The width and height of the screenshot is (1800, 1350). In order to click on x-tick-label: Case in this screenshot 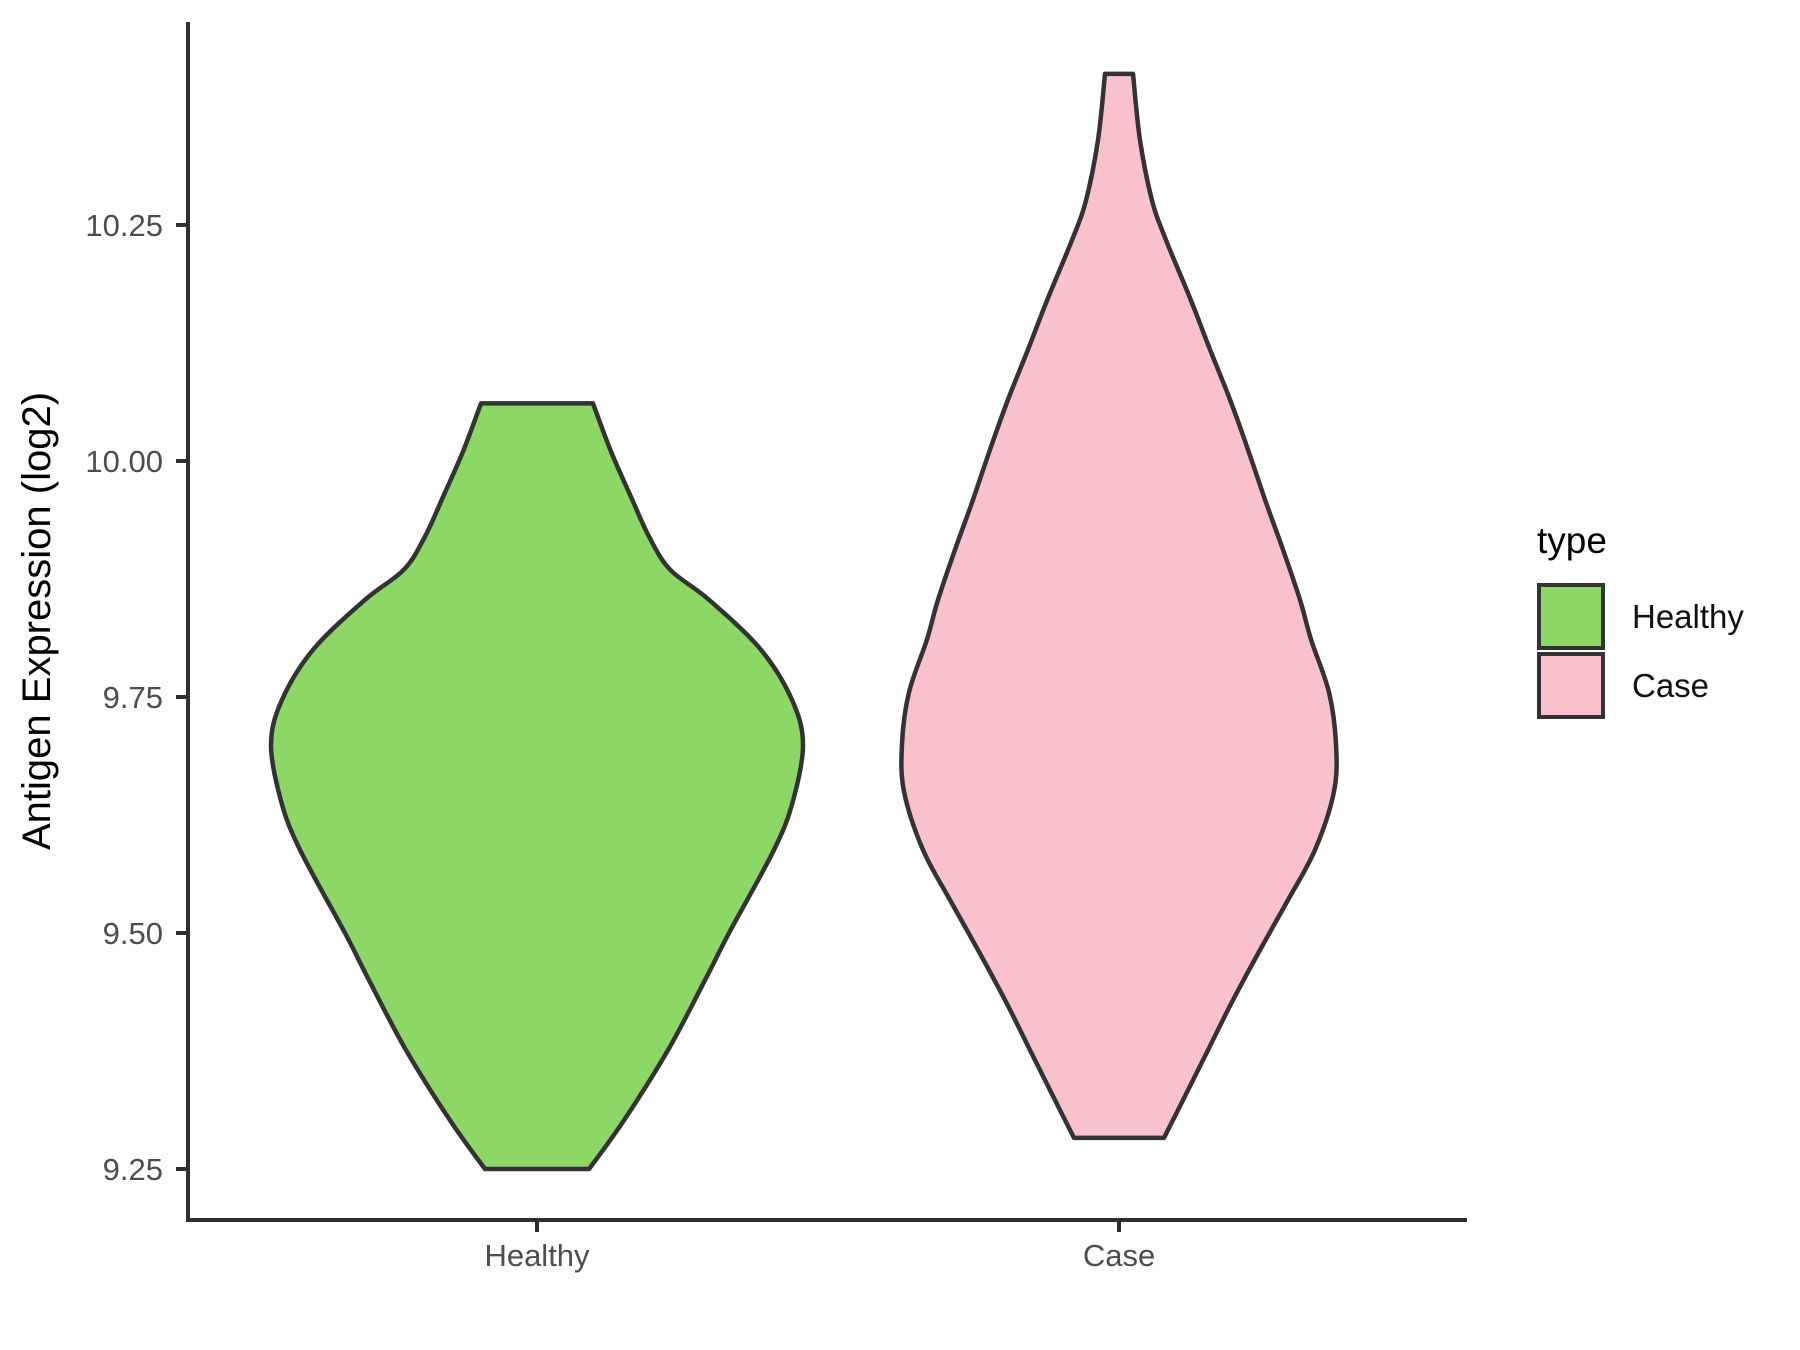, I will do `click(1119, 1255)`.